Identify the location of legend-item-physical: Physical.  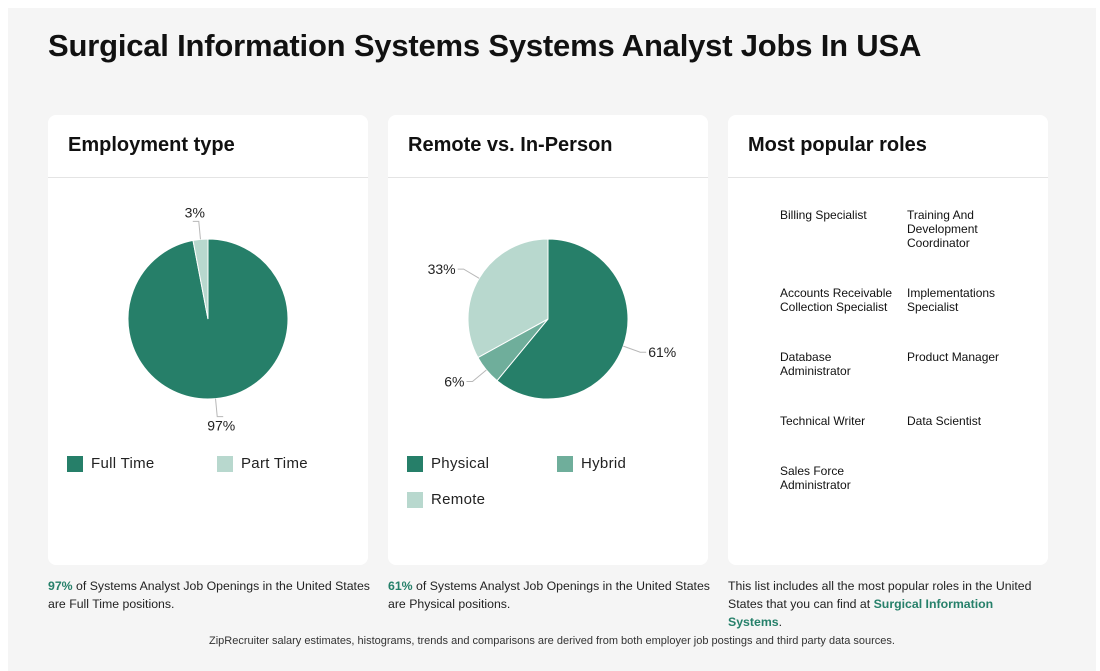
(448, 463).